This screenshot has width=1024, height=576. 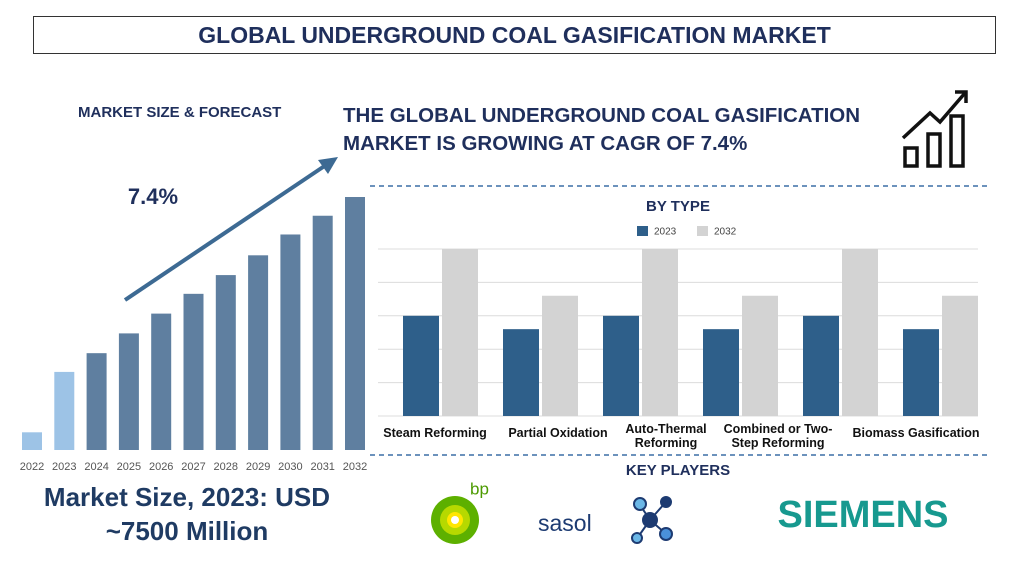 I want to click on section-title: KEY PLAYERS, so click(x=678, y=470).